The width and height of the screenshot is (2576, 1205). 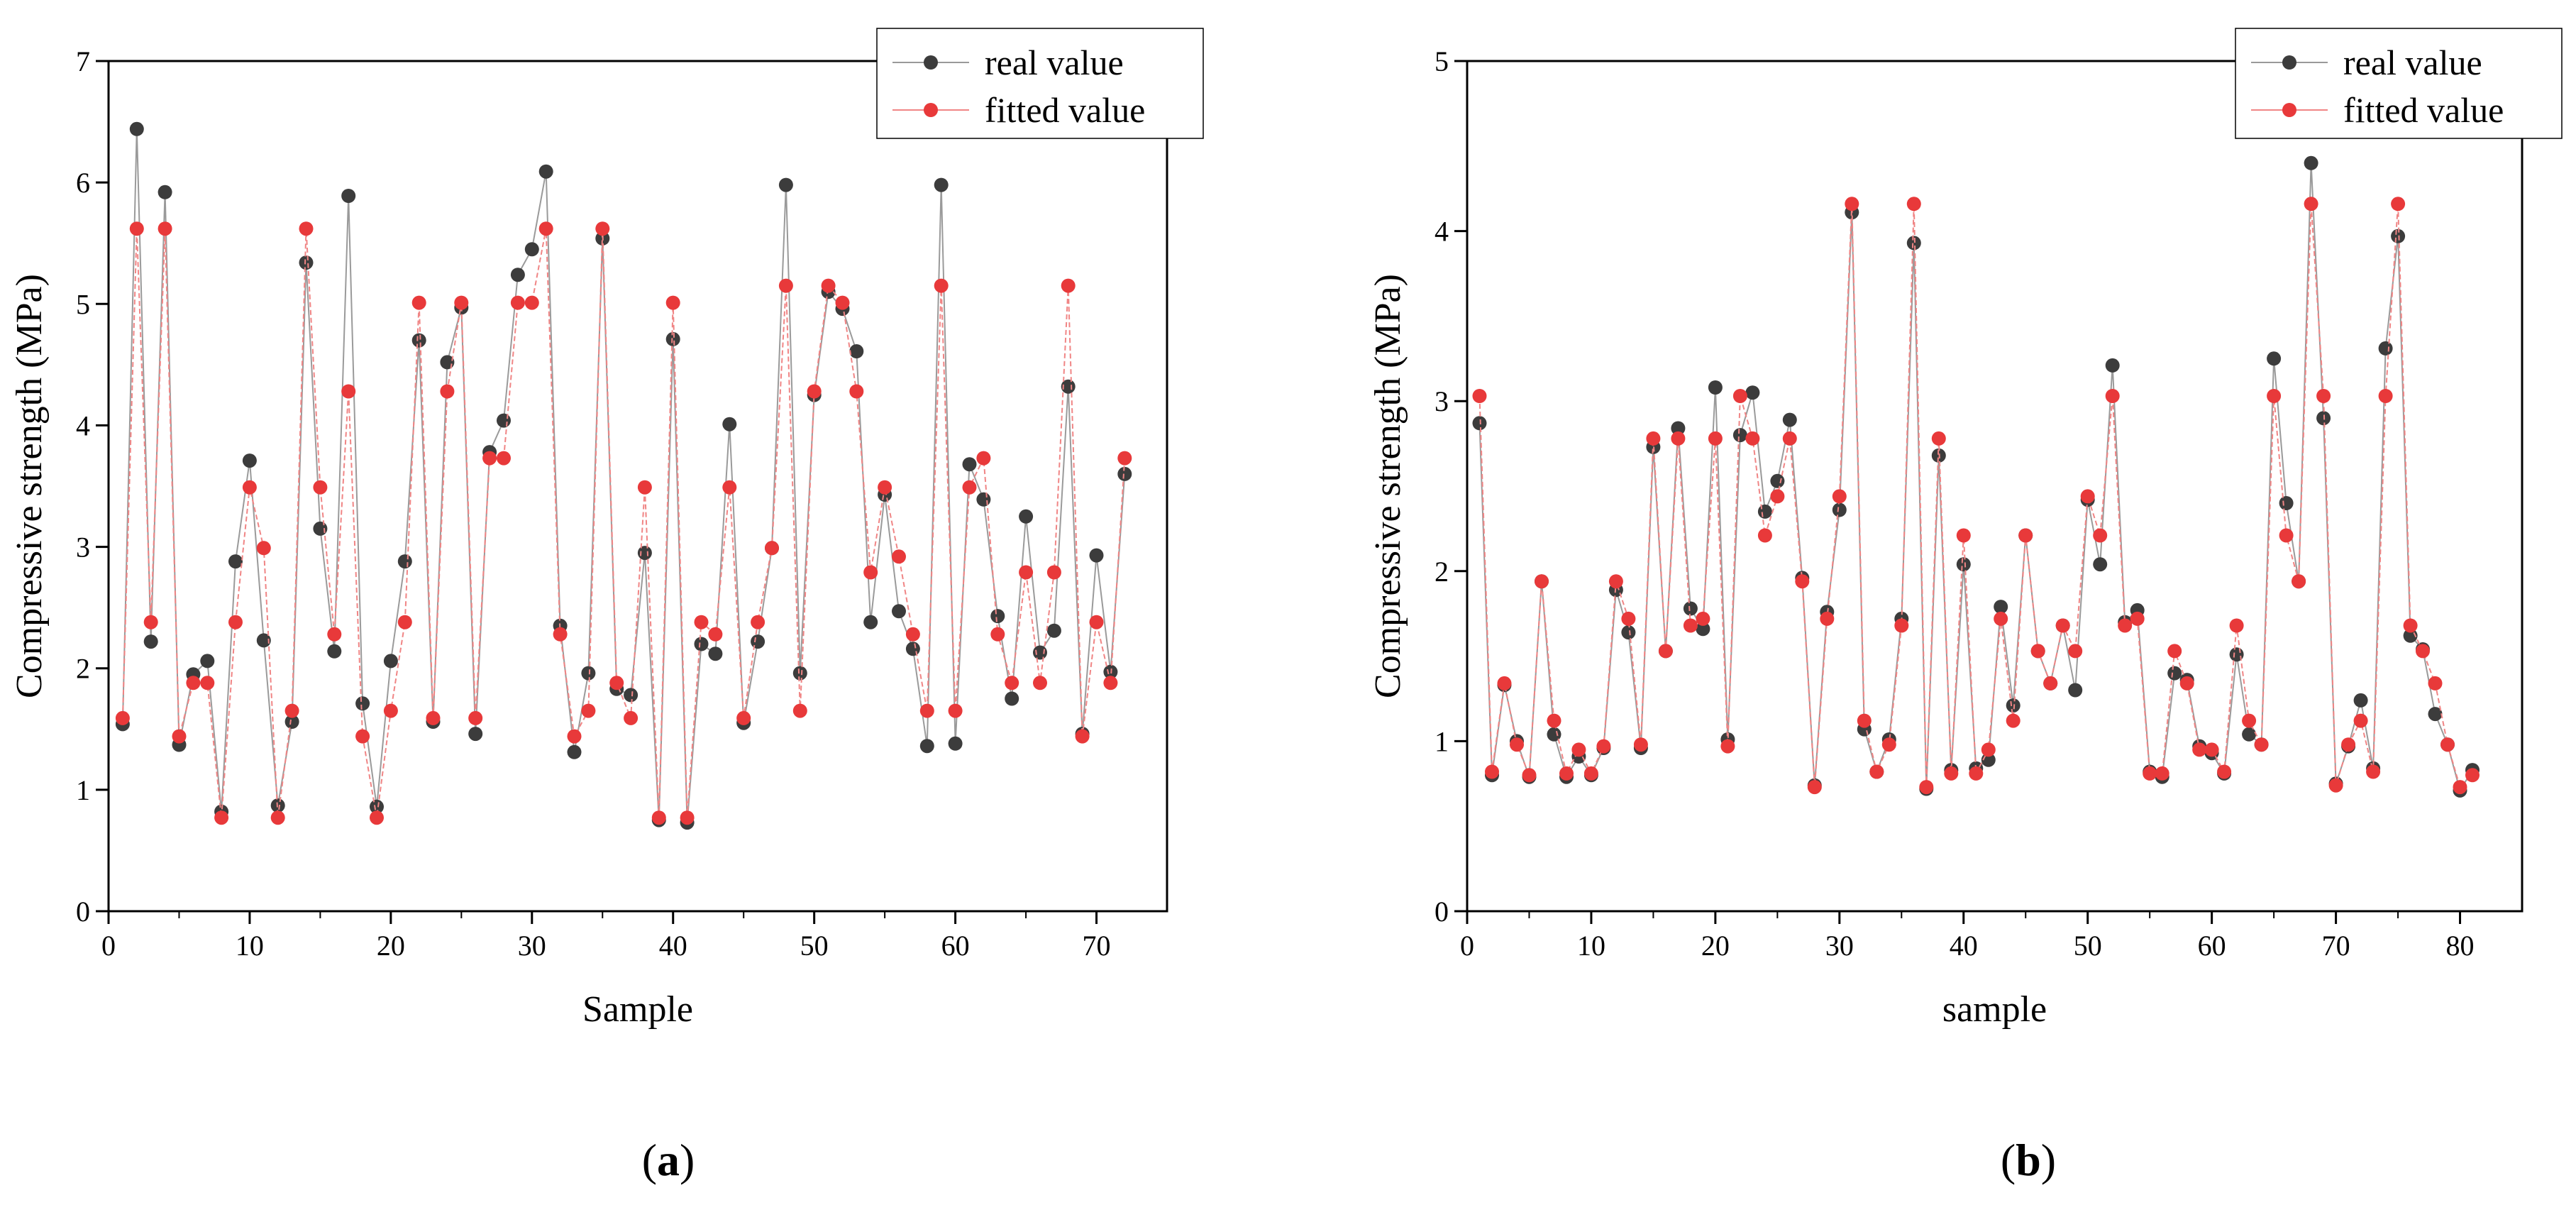 What do you see at coordinates (606, 937) in the screenshot?
I see `x-axis-ticks-a: 0 10 20 30 40 50 60 70` at bounding box center [606, 937].